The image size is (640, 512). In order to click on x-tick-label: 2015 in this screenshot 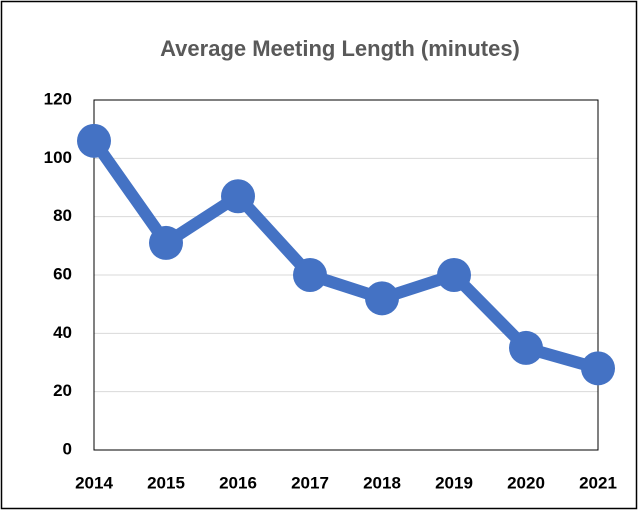, I will do `click(166, 482)`.